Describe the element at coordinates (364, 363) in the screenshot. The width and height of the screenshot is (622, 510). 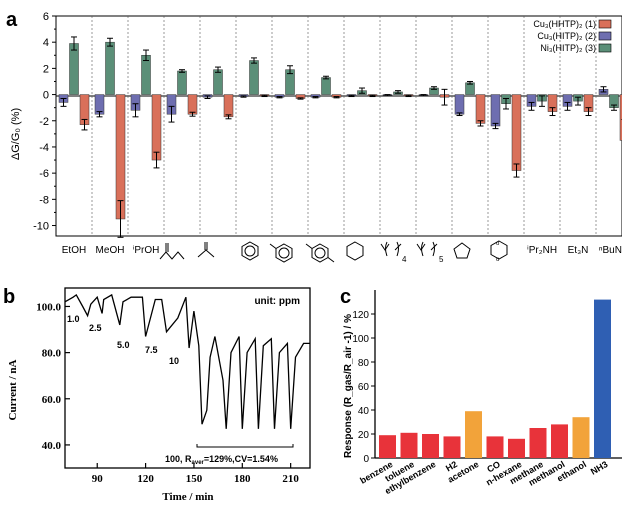
I see `panel-c-y-tick-label: 80` at that location.